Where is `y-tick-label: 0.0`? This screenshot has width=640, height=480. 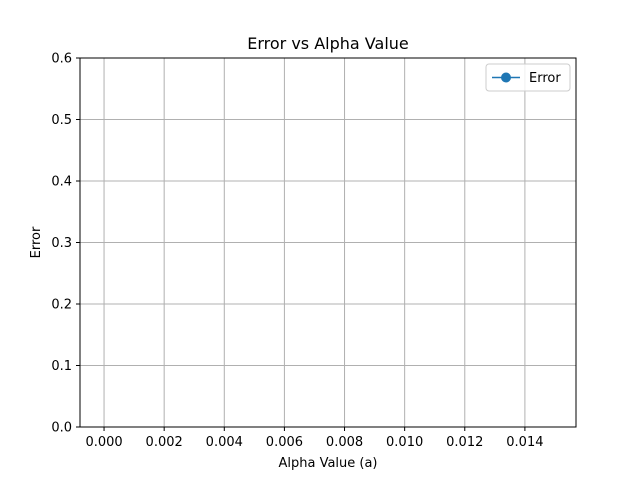
y-tick-label: 0.0 is located at coordinates (61, 428).